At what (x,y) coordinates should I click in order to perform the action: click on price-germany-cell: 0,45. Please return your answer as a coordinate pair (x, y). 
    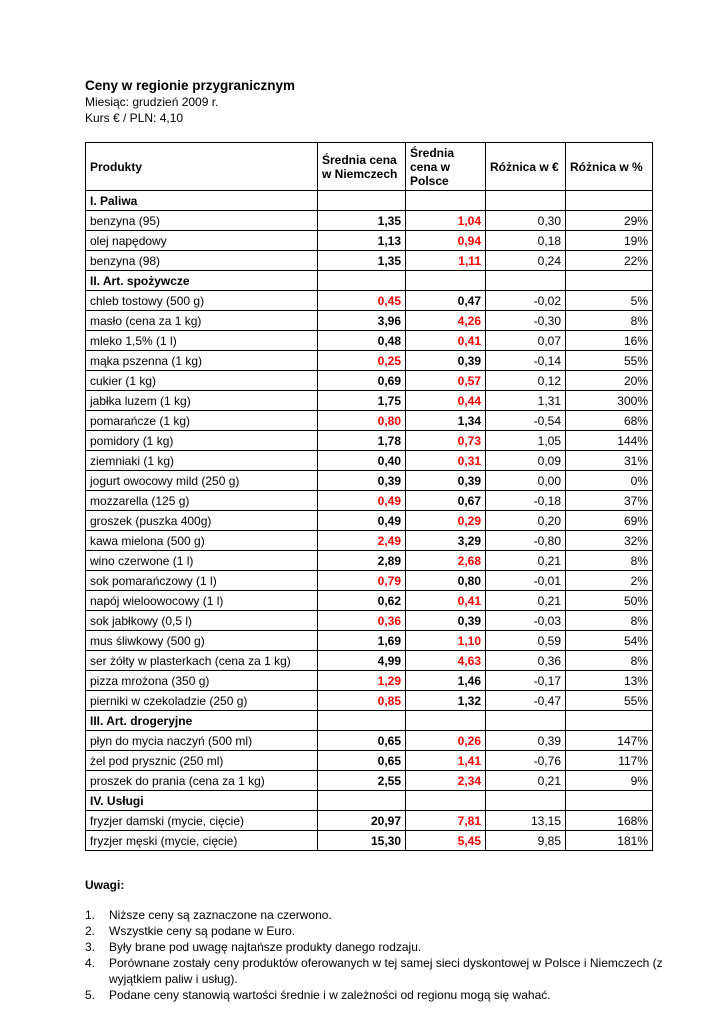
    Looking at the image, I should click on (361, 300).